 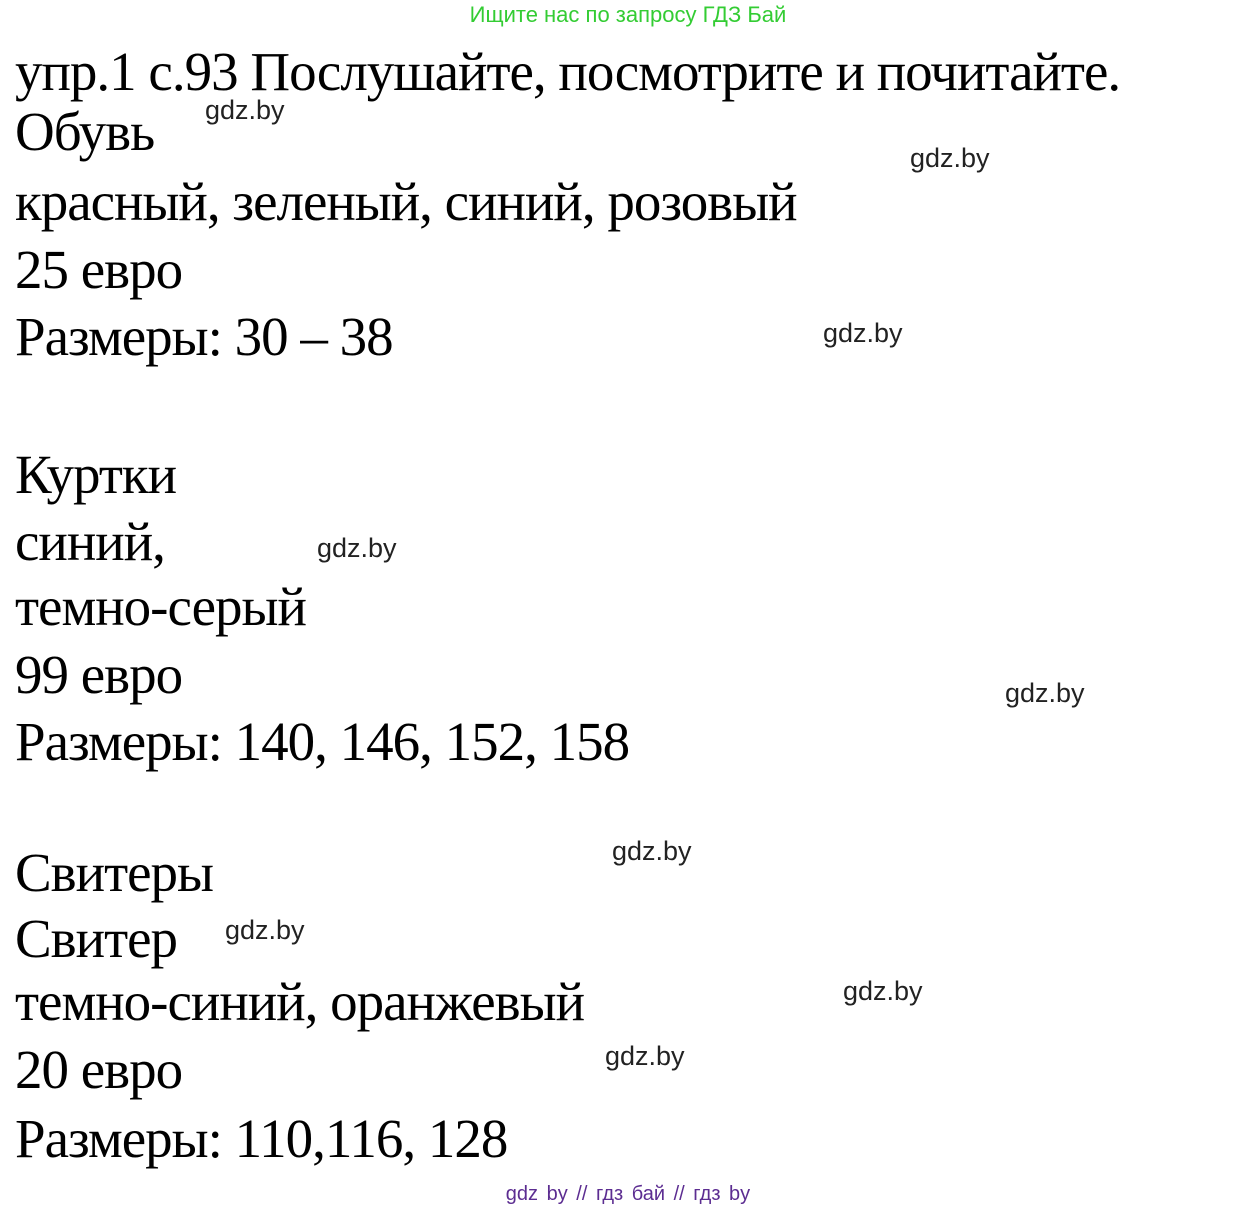 I want to click on jackets-color-2: темно-серый, so click(x=161, y=606).